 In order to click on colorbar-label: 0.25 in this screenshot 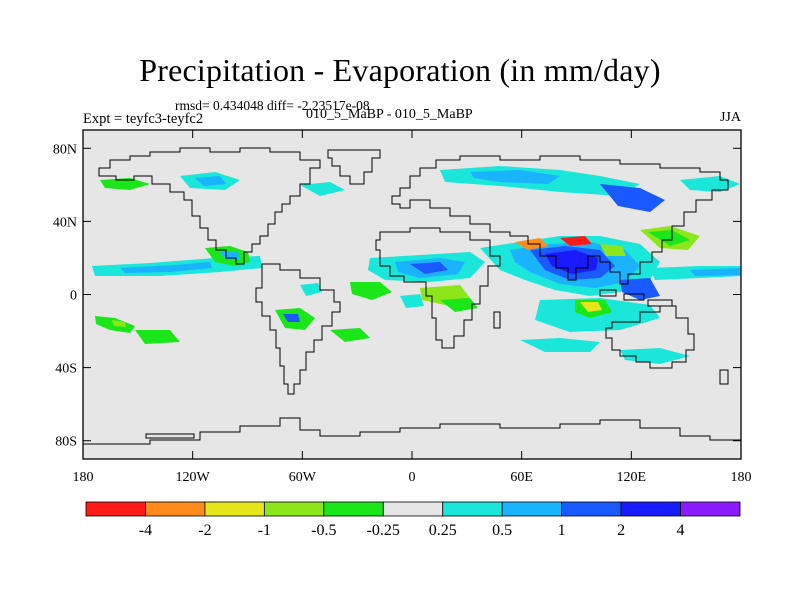, I will do `click(443, 530)`.